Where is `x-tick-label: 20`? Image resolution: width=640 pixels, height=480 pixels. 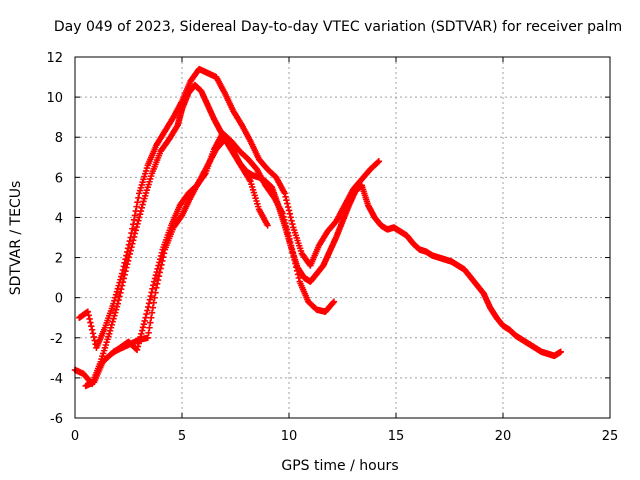
x-tick-label: 20 is located at coordinates (503, 436).